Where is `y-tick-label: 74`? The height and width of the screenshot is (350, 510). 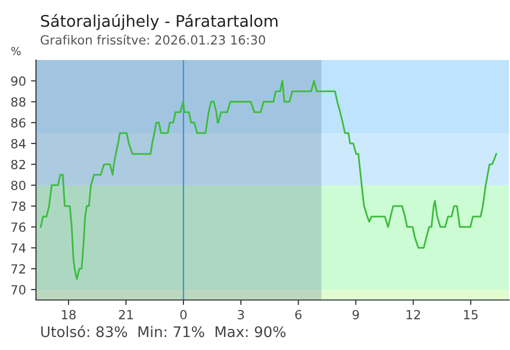 y-tick-label: 74 is located at coordinates (18, 248).